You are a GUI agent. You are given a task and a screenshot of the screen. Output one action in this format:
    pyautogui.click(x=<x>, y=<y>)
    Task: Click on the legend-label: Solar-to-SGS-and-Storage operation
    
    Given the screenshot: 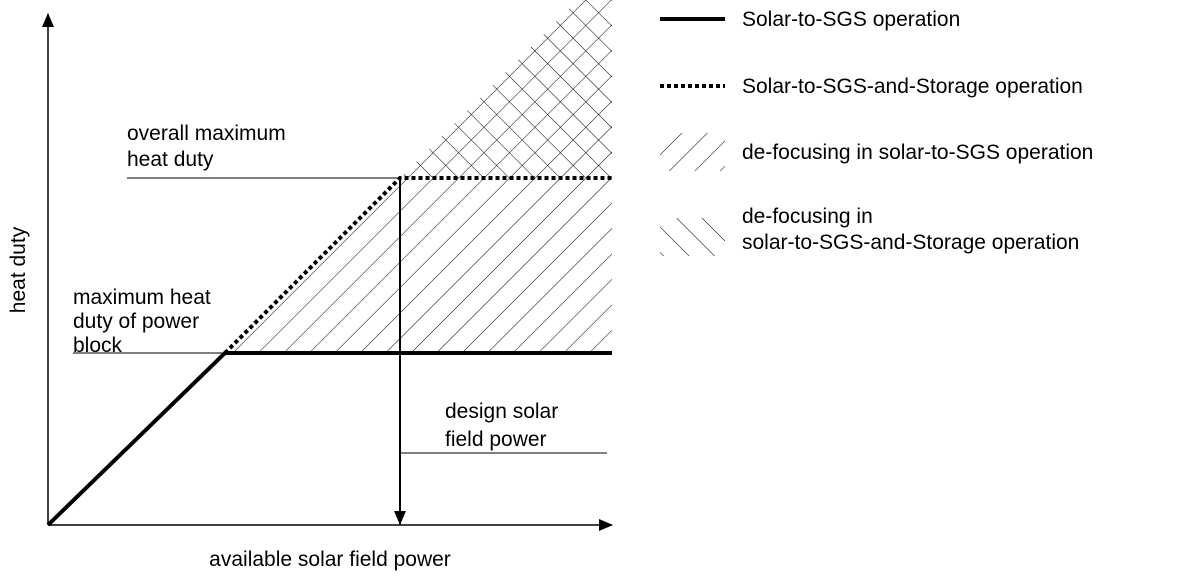 What is the action you would take?
    pyautogui.click(x=912, y=86)
    